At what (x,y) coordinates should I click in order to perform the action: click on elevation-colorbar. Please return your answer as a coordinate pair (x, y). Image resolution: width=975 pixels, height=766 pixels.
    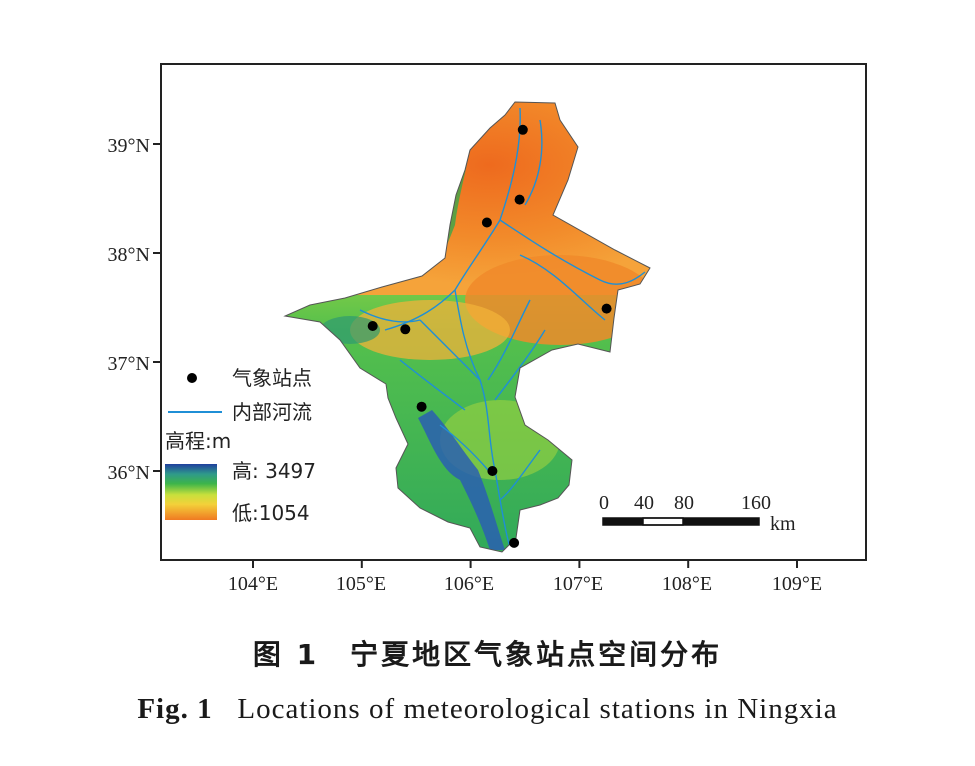
    Looking at the image, I should click on (191, 492).